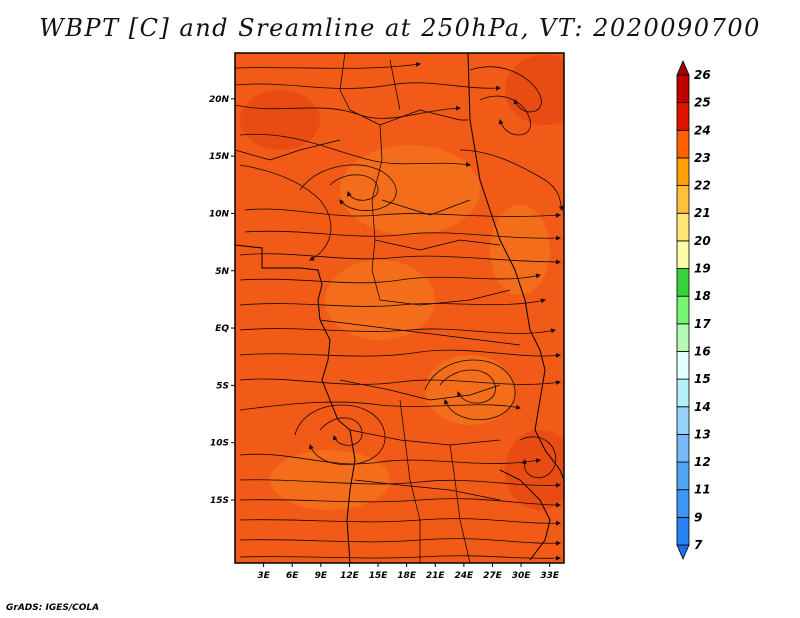  I want to click on colorbar-label: 25, so click(702, 103).